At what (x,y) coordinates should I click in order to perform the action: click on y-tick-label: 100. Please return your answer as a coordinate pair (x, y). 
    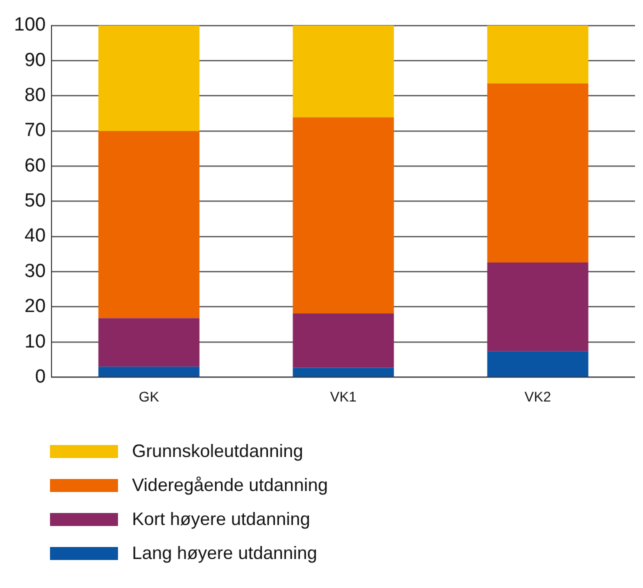
    Looking at the image, I should click on (30, 25).